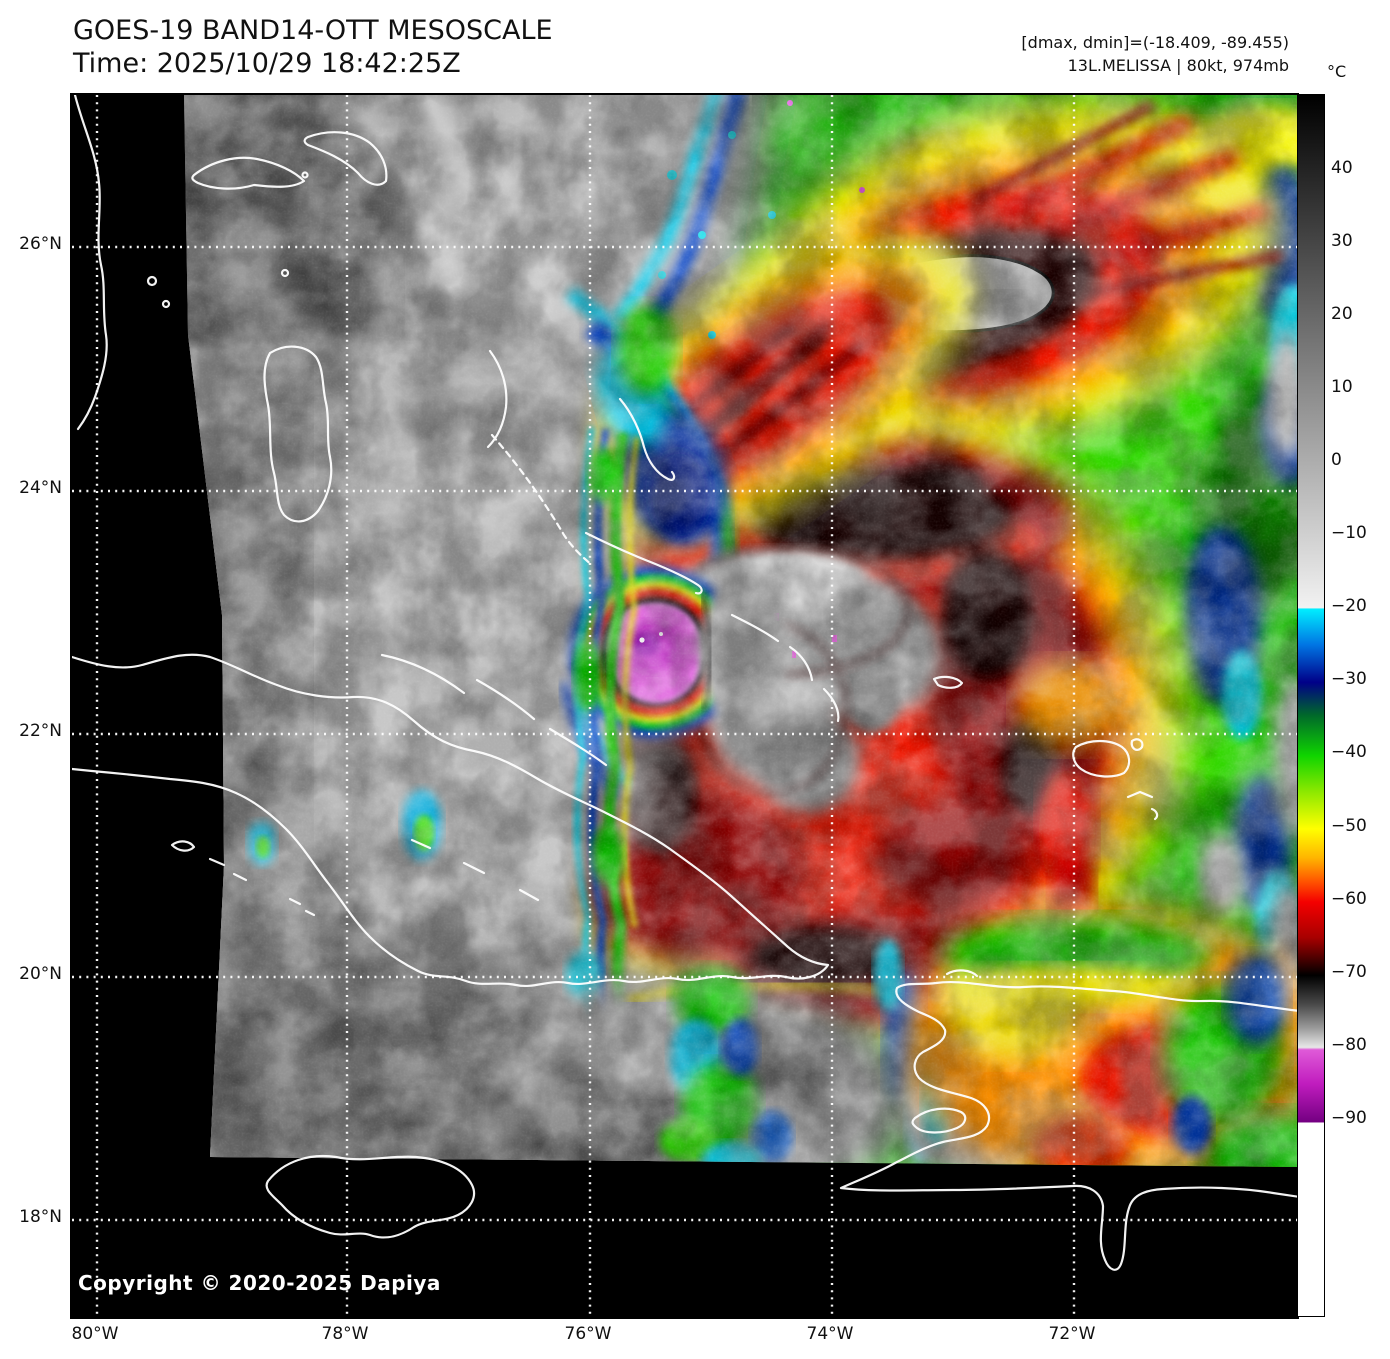 The height and width of the screenshot is (1359, 1390). What do you see at coordinates (1349, 752) in the screenshot?
I see `colorbar-tick-label: −40` at bounding box center [1349, 752].